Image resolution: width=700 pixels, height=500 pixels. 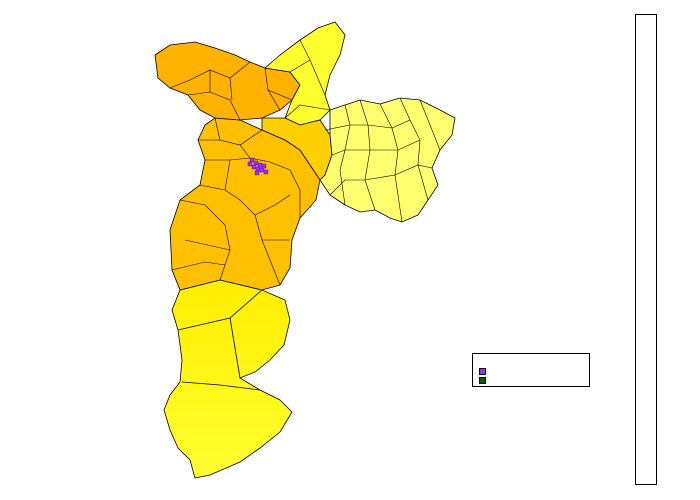 I want to click on destination-swatch-icon, so click(x=482, y=380).